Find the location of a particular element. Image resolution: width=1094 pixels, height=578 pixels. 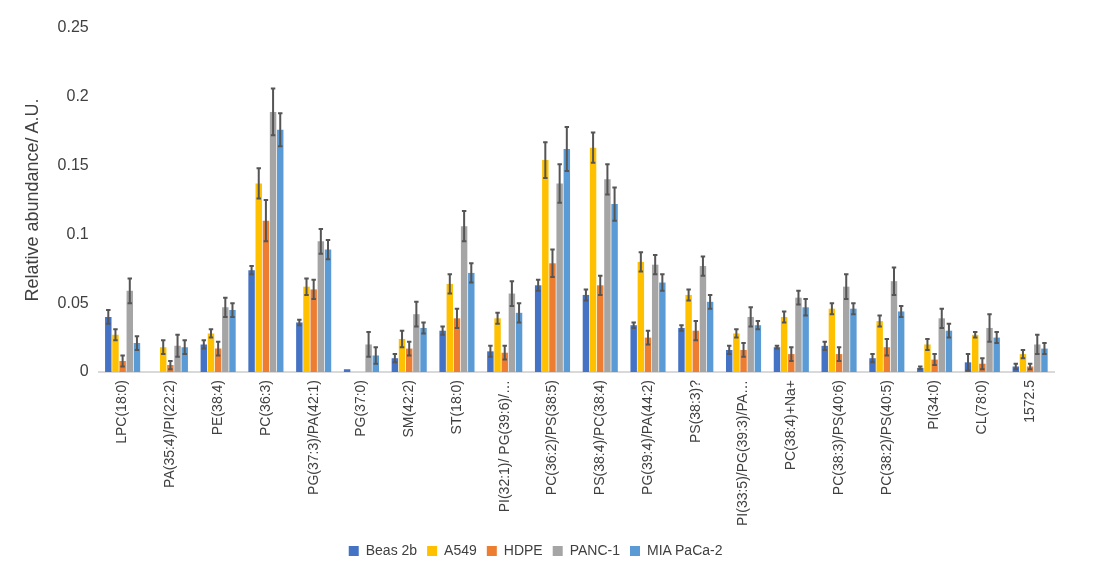

y-tick-label: 0.15 is located at coordinates (73, 164).